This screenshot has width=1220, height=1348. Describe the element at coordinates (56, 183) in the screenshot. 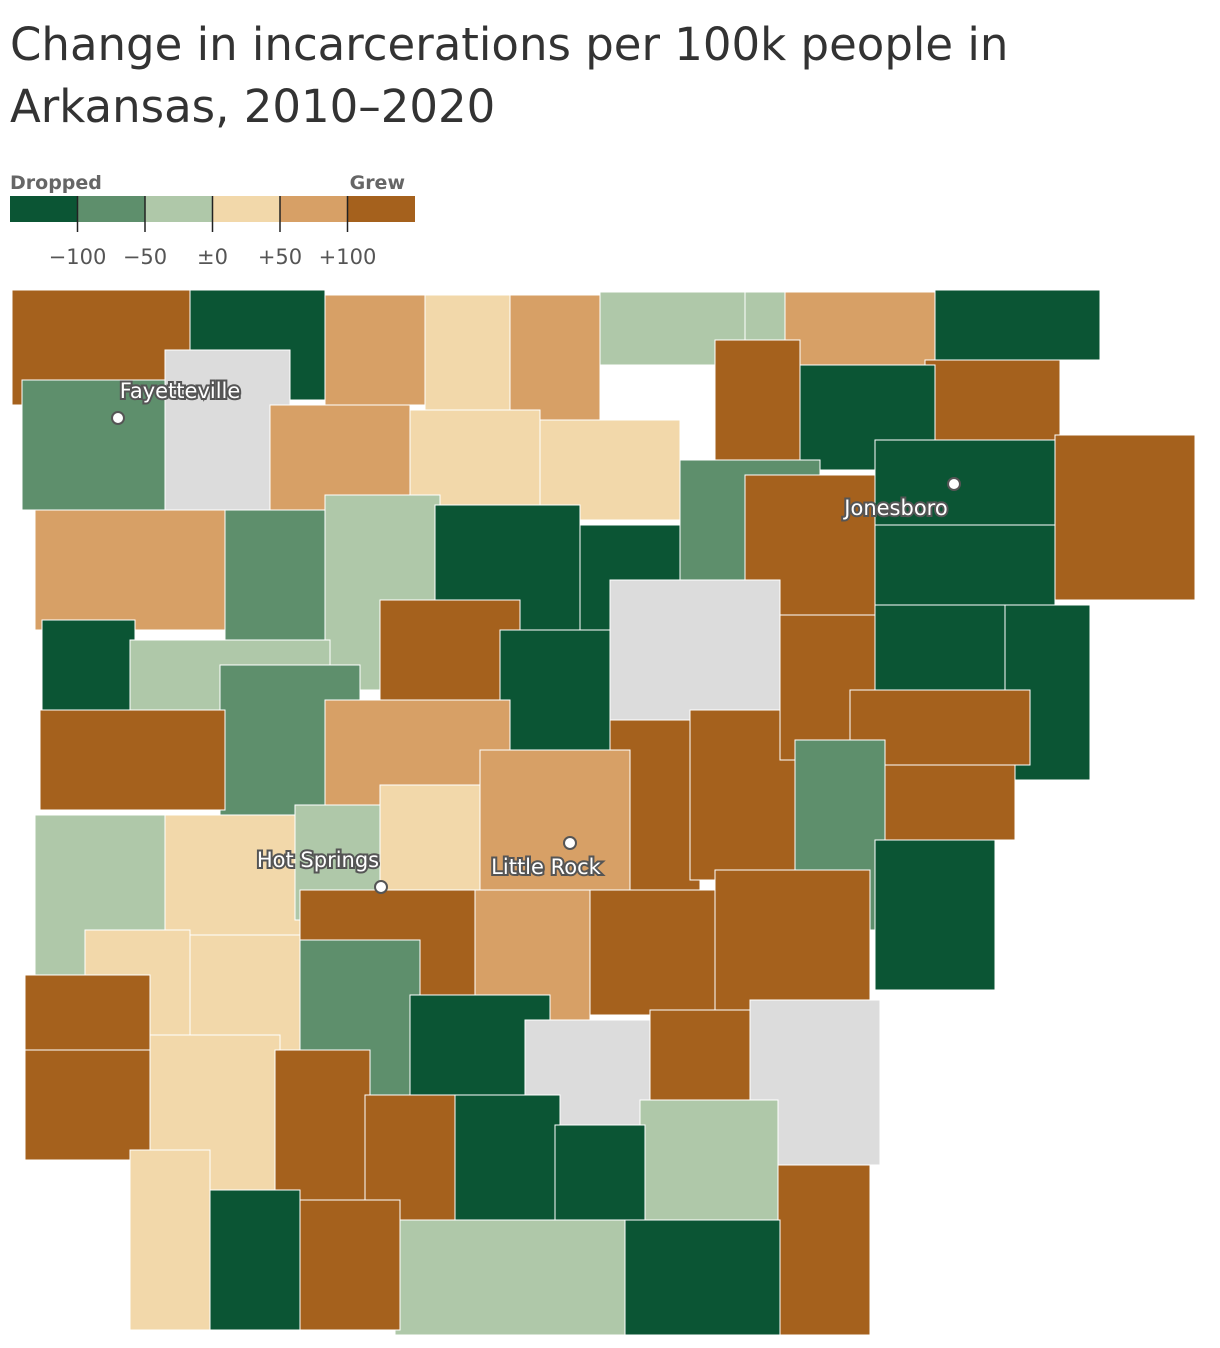

I see `legend-left-label: Dropped` at that location.